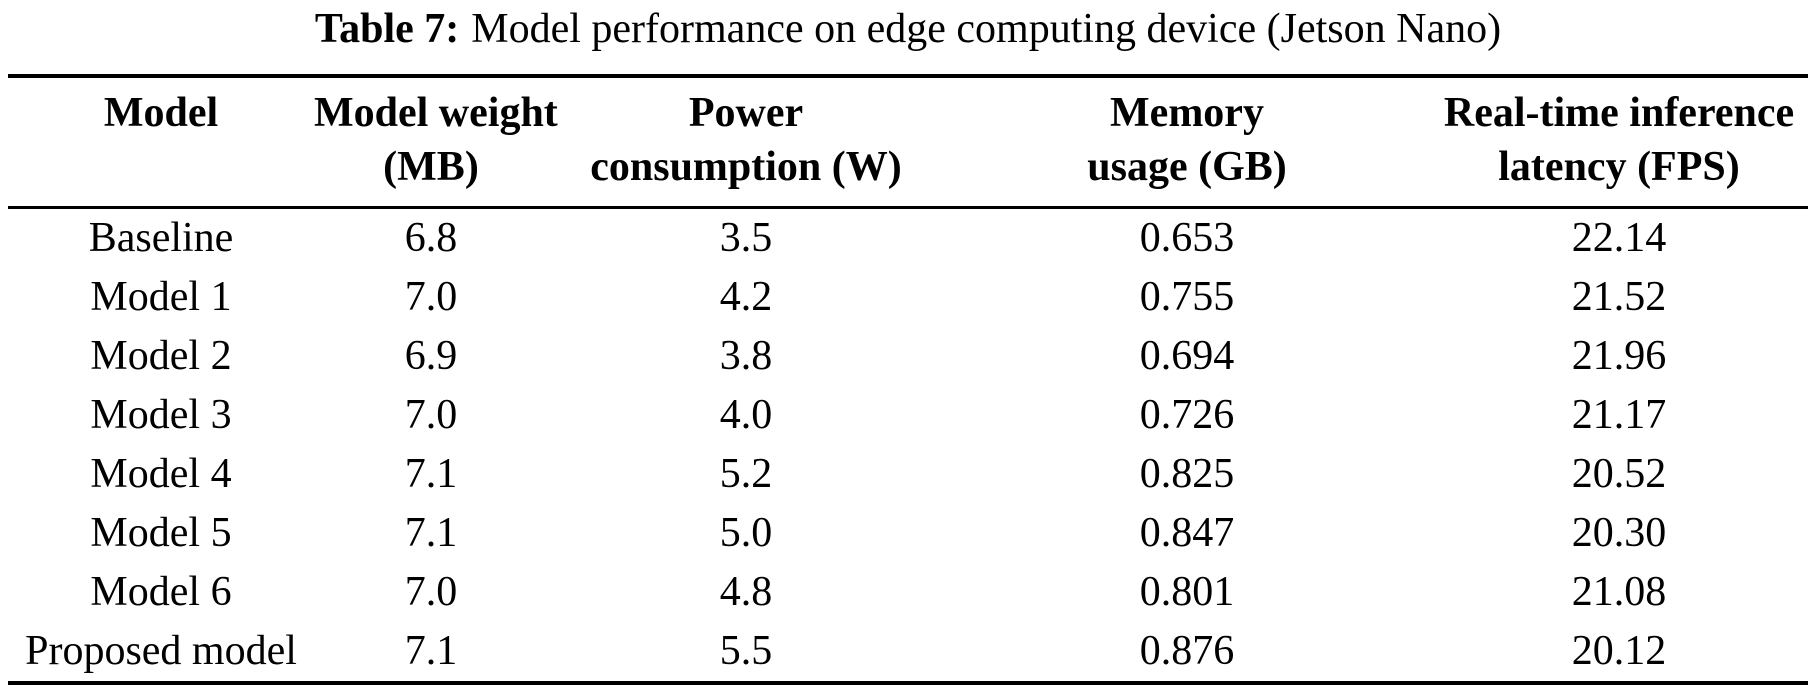  I want to click on value-cell: 21.96, so click(1619, 356).